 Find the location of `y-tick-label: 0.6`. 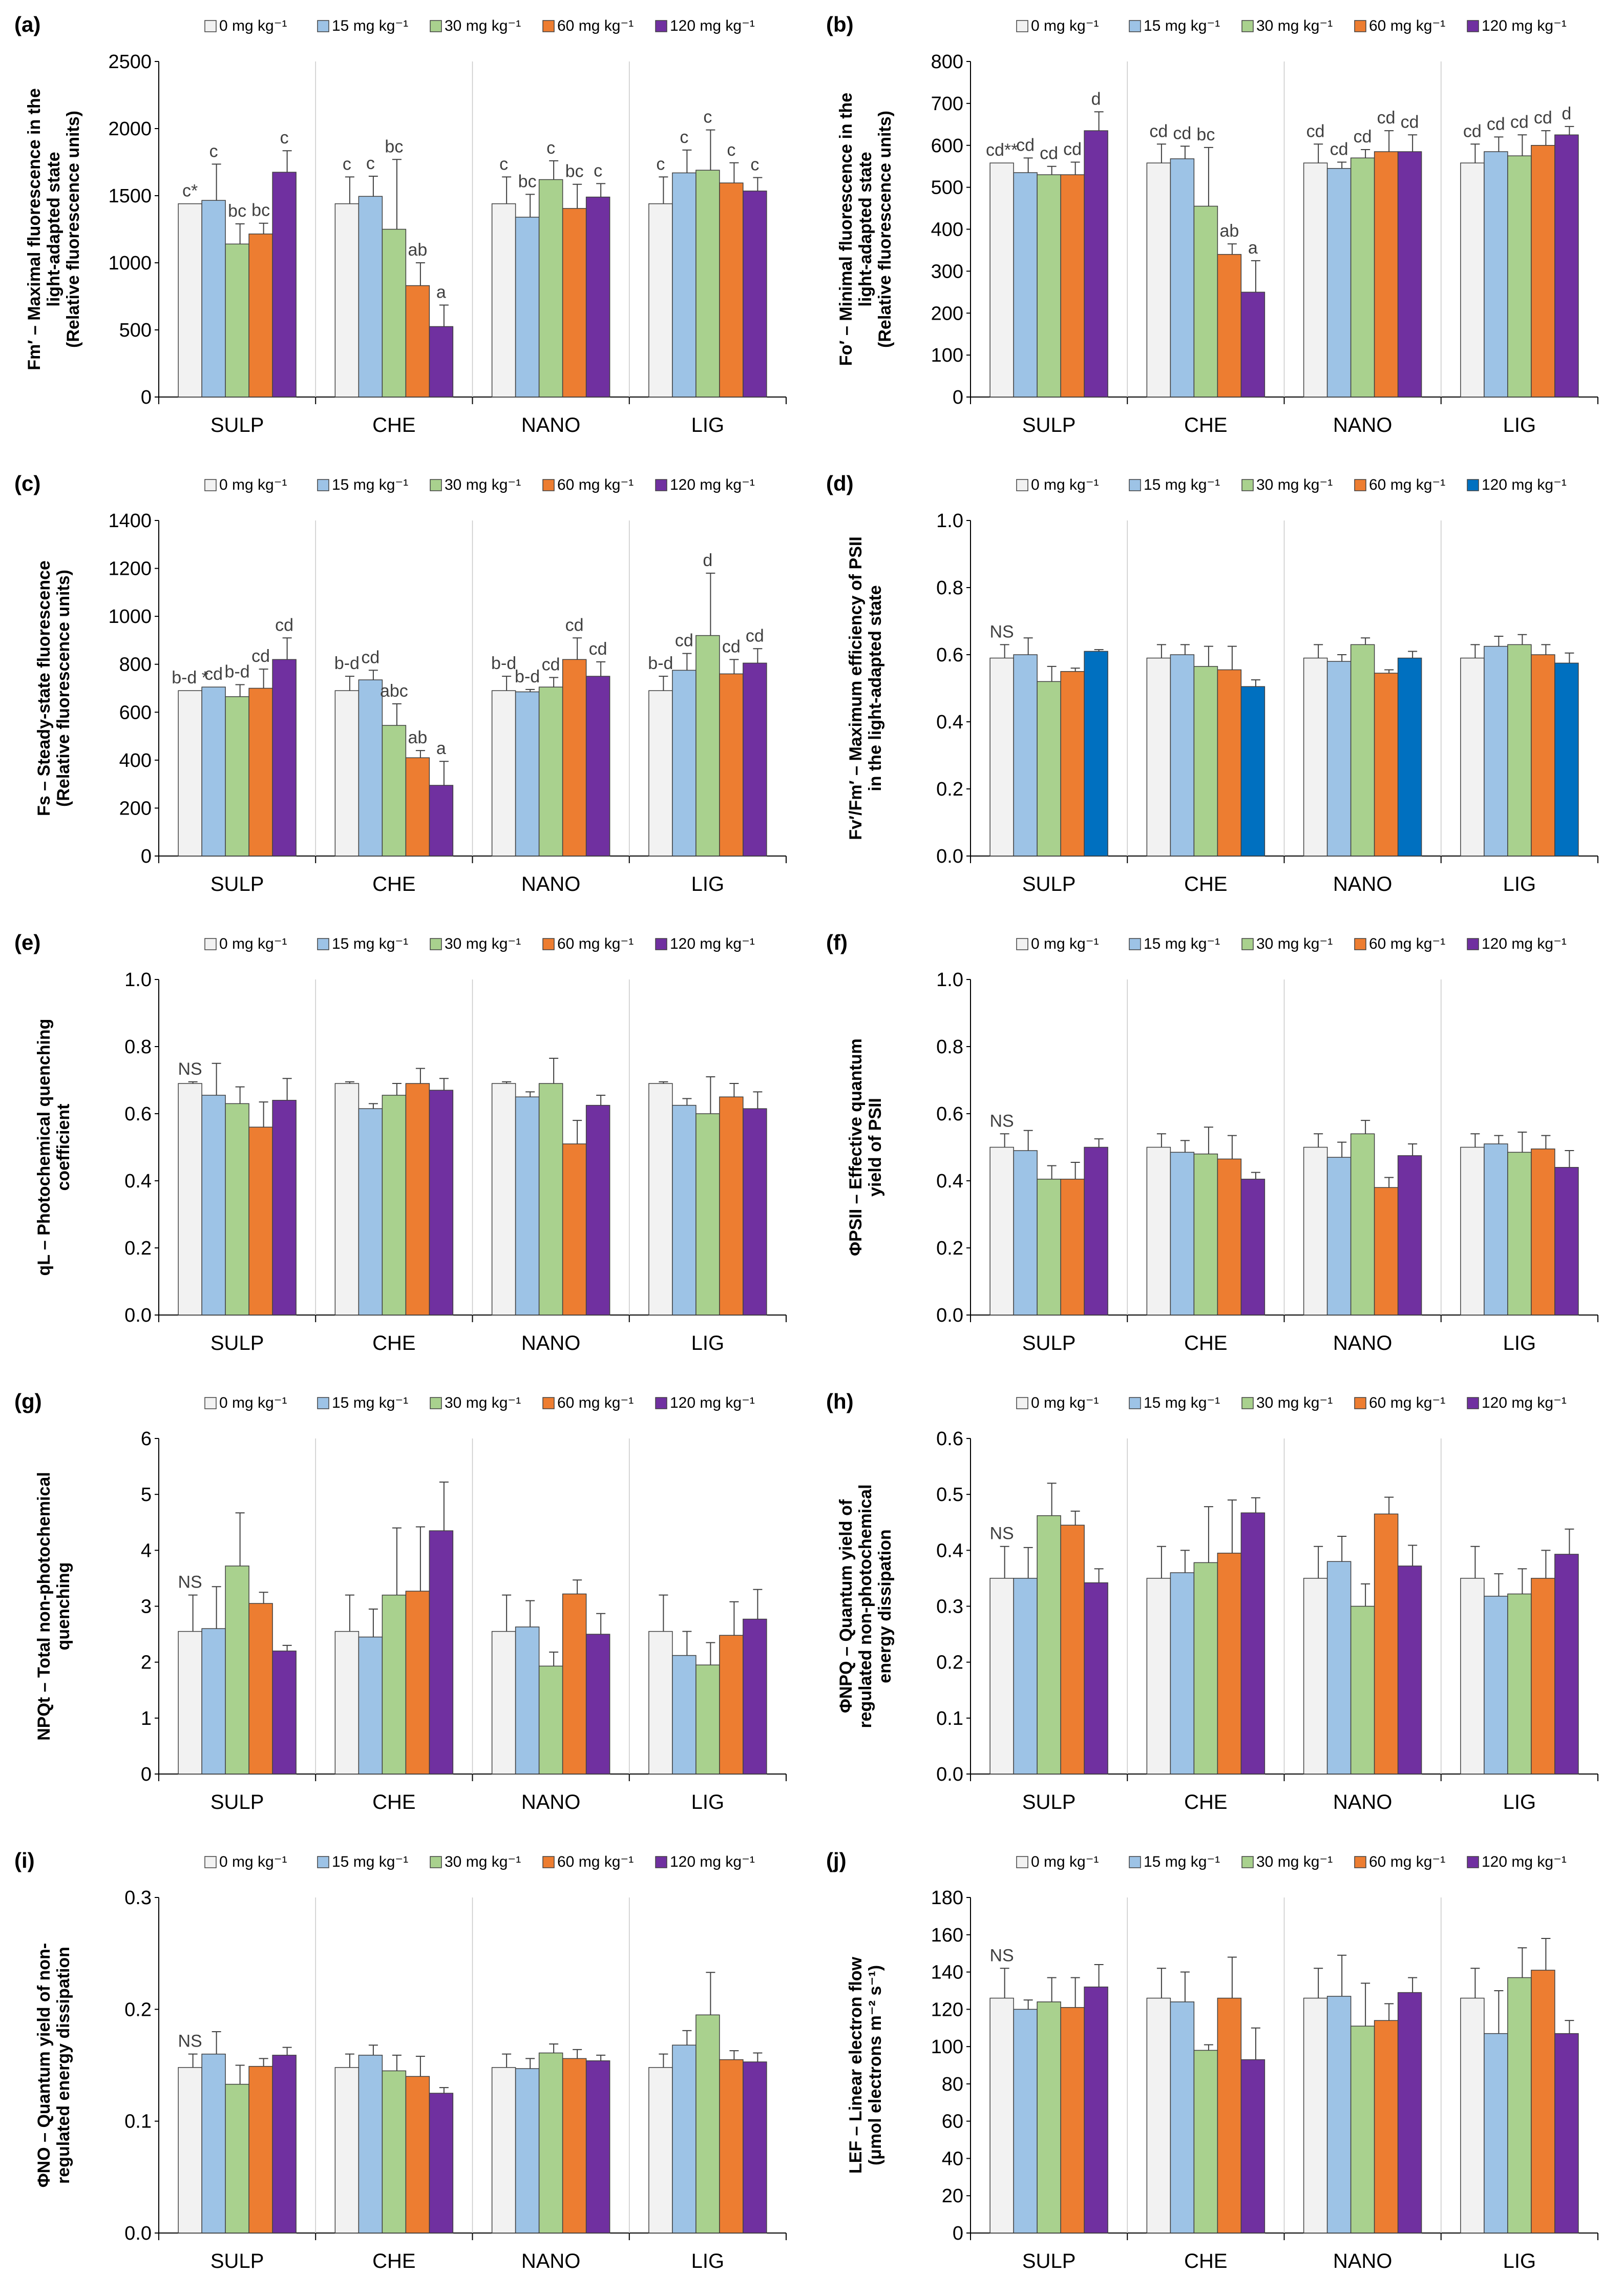

y-tick-label: 0.6 is located at coordinates (949, 1439).